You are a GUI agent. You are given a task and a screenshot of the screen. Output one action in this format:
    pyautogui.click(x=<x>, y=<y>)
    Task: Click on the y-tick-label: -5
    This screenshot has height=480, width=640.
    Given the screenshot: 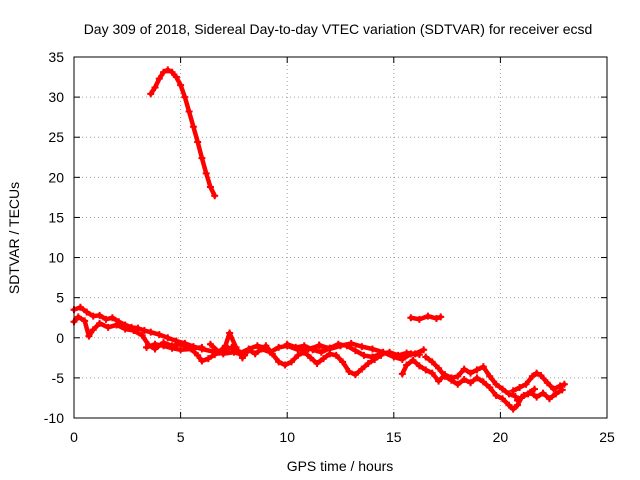 What is the action you would take?
    pyautogui.click(x=58, y=378)
    